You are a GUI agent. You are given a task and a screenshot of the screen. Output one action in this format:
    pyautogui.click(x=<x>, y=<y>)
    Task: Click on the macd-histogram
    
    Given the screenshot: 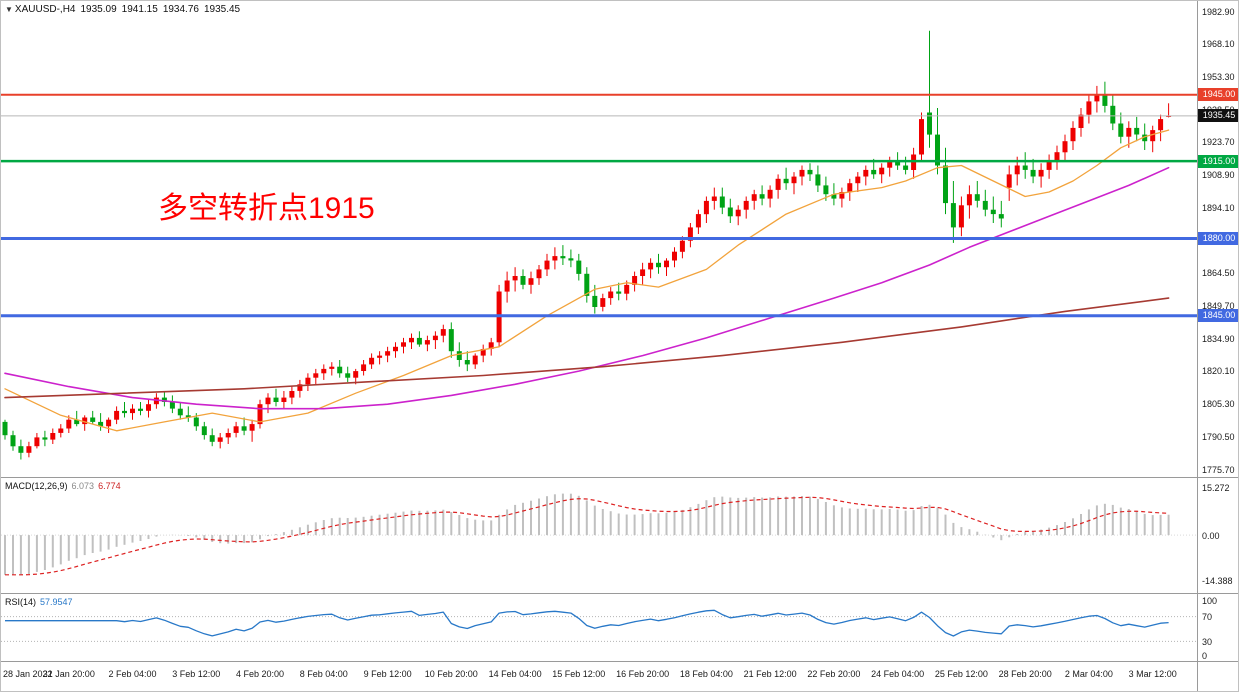 What is the action you would take?
    pyautogui.click(x=587, y=534)
    